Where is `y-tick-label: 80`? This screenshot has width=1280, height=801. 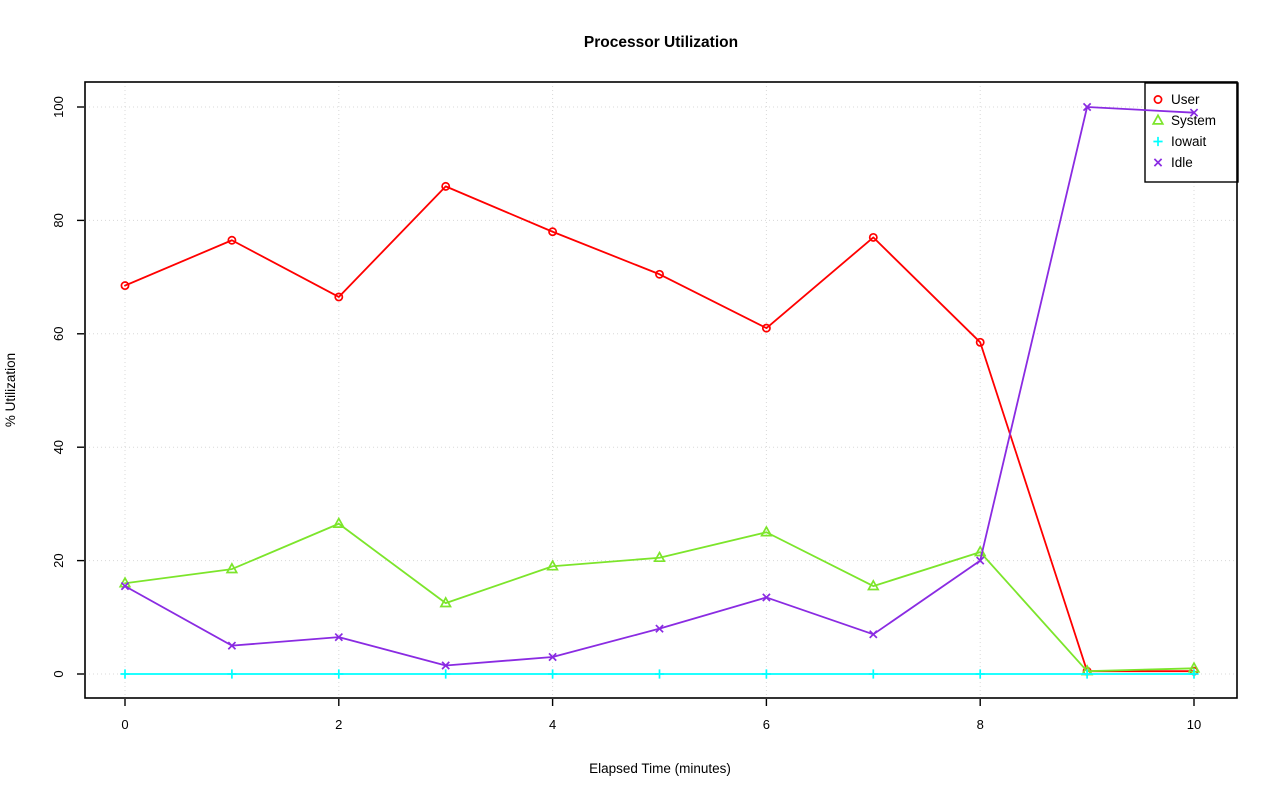
y-tick-label: 80 is located at coordinates (58, 220).